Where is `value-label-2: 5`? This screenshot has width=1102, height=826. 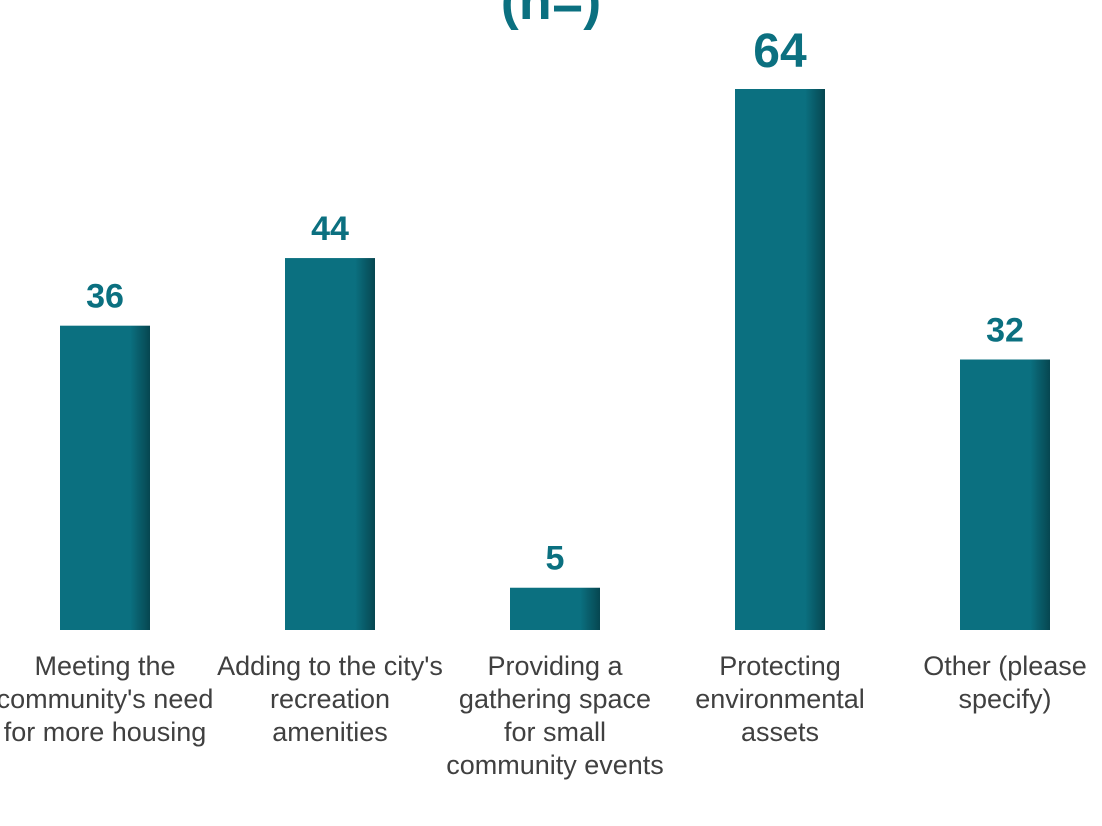 value-label-2: 5 is located at coordinates (555, 559).